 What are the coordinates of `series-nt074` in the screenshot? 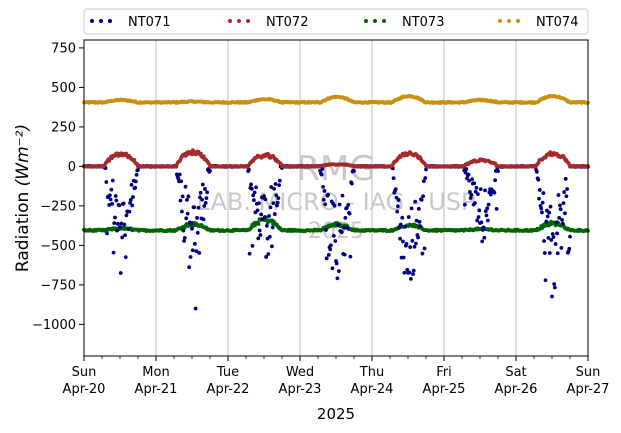 It's located at (336, 99).